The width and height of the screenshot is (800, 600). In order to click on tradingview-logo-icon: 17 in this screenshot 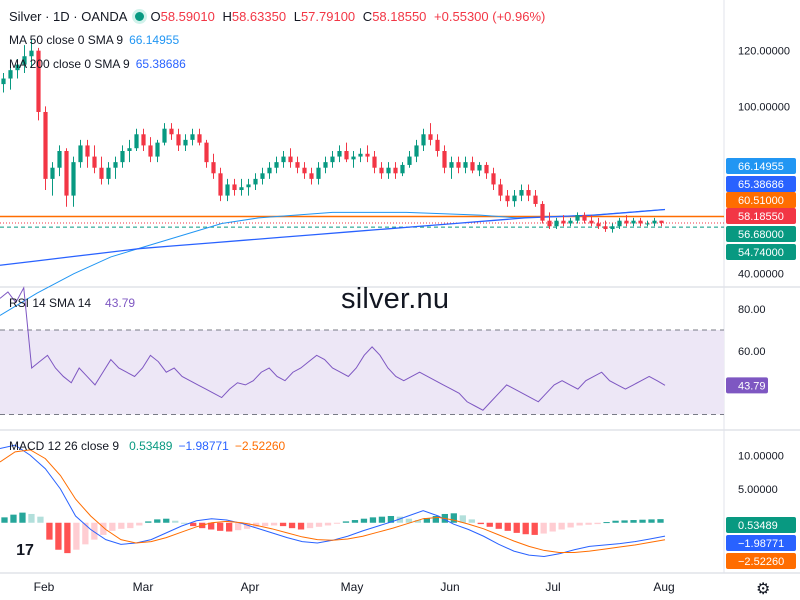, I will do `click(25, 551)`.